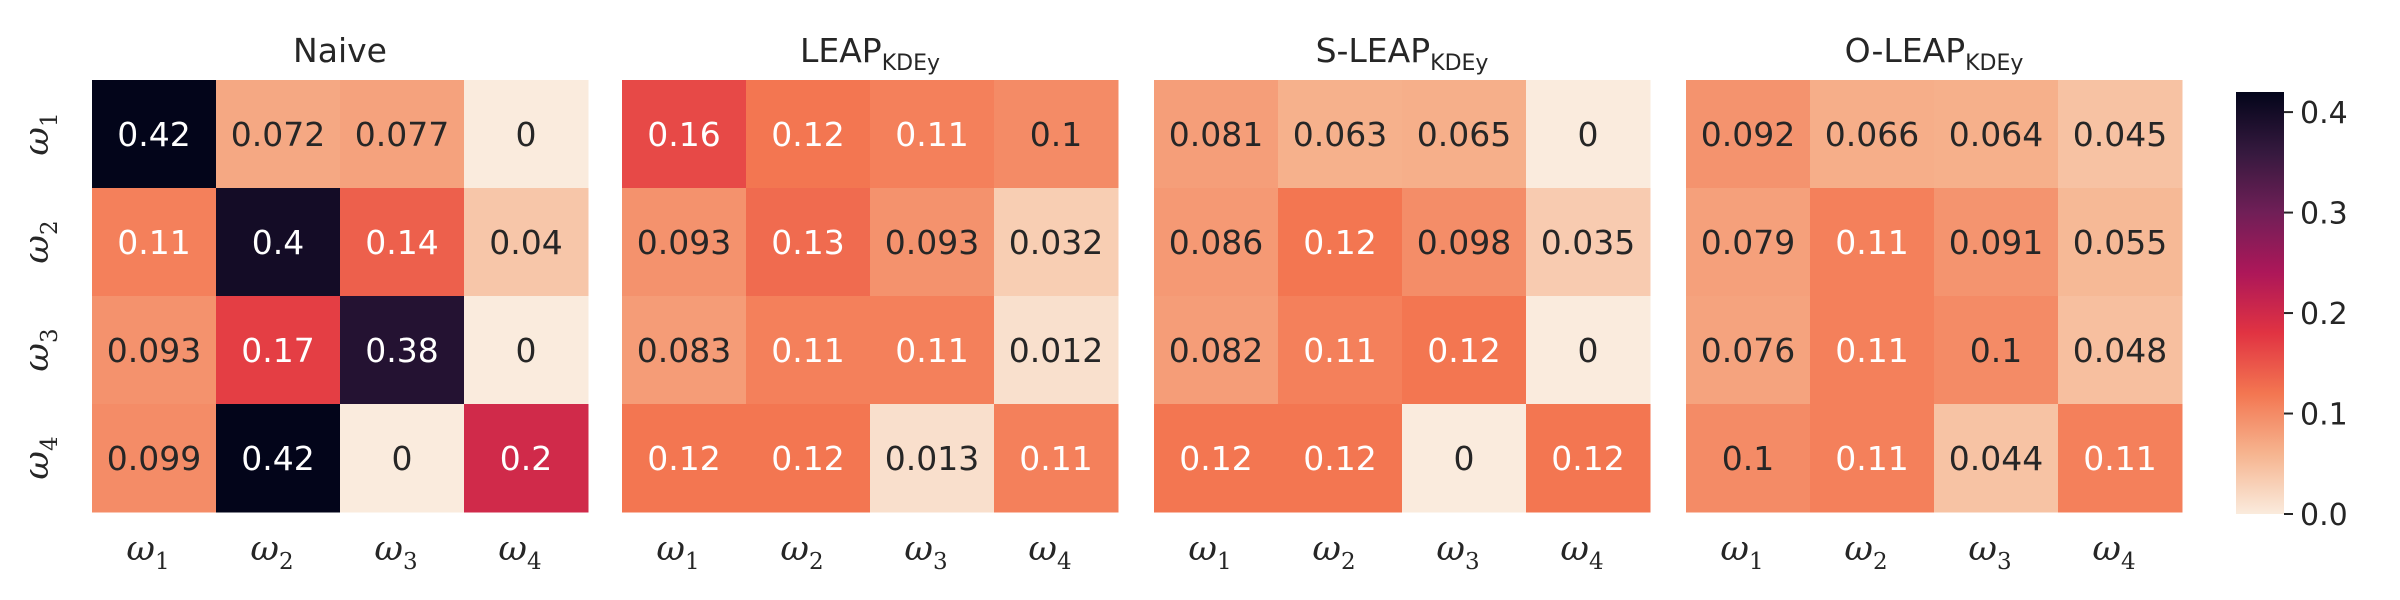 The height and width of the screenshot is (600, 2400). I want to click on cell-value-label: 0.066, so click(1872, 134).